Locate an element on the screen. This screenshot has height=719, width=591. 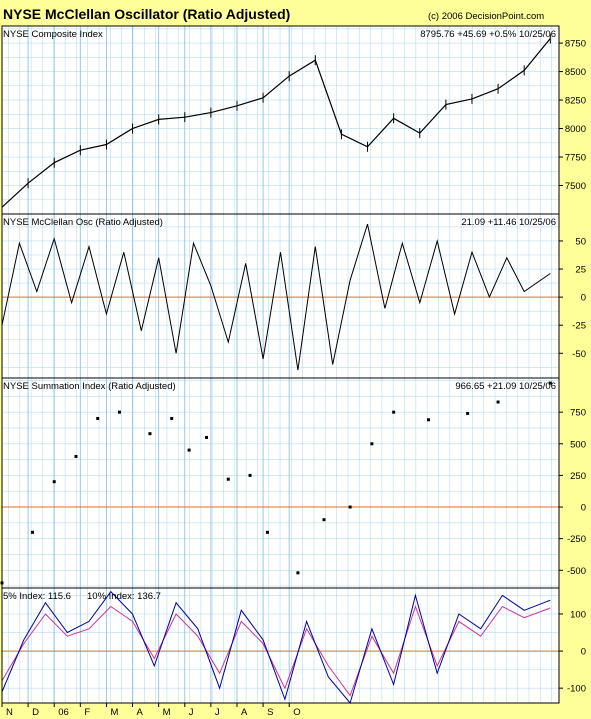
y-tick-label: -100 is located at coordinates (576, 689).